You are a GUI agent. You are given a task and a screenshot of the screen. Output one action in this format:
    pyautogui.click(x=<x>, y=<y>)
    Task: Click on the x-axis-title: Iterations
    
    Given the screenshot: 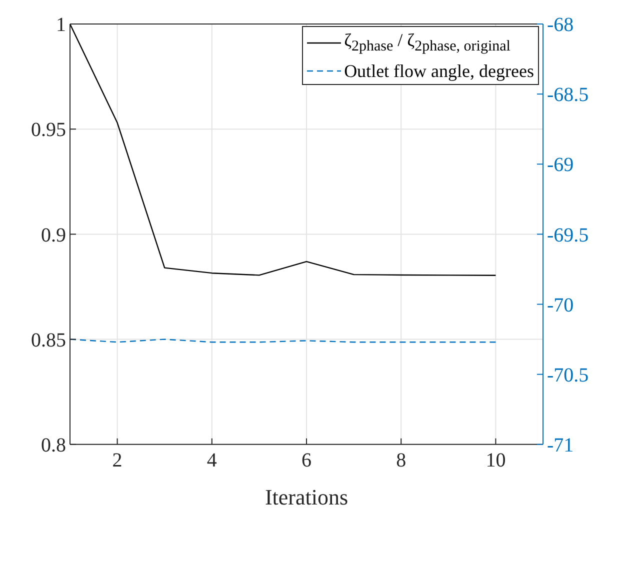 What is the action you would take?
    pyautogui.click(x=306, y=497)
    